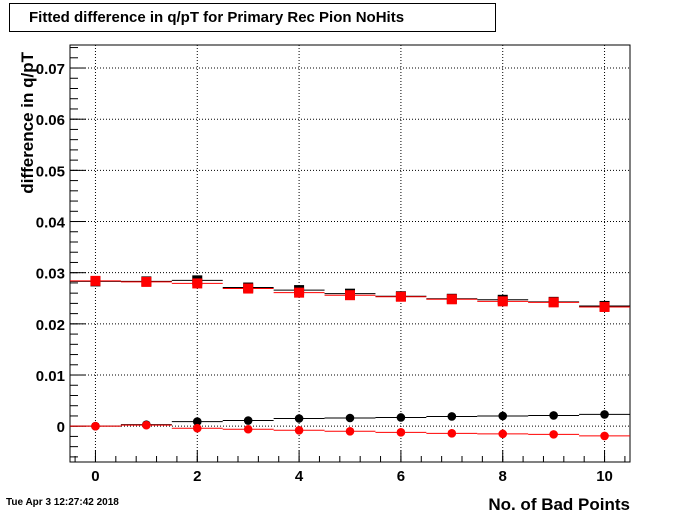 The height and width of the screenshot is (514, 700). Describe the element at coordinates (51, 223) in the screenshot. I see `y-tick-label: 0.04` at that location.